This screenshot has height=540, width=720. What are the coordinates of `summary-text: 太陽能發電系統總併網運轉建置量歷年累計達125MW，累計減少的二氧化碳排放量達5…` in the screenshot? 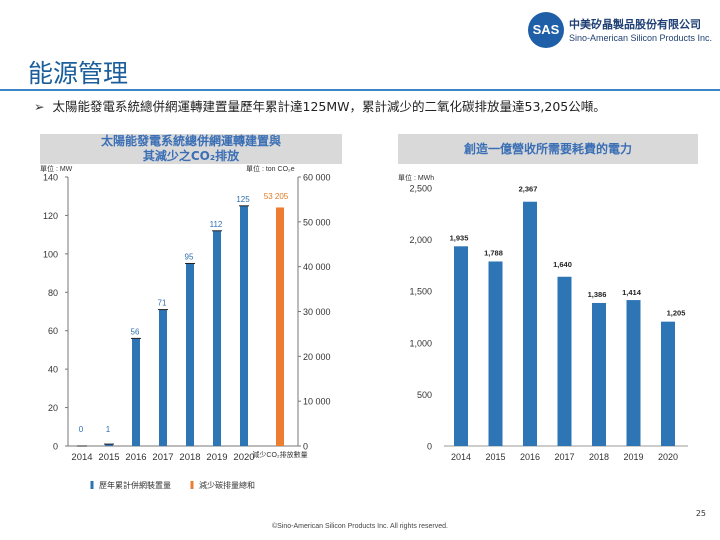 It's located at (329, 106).